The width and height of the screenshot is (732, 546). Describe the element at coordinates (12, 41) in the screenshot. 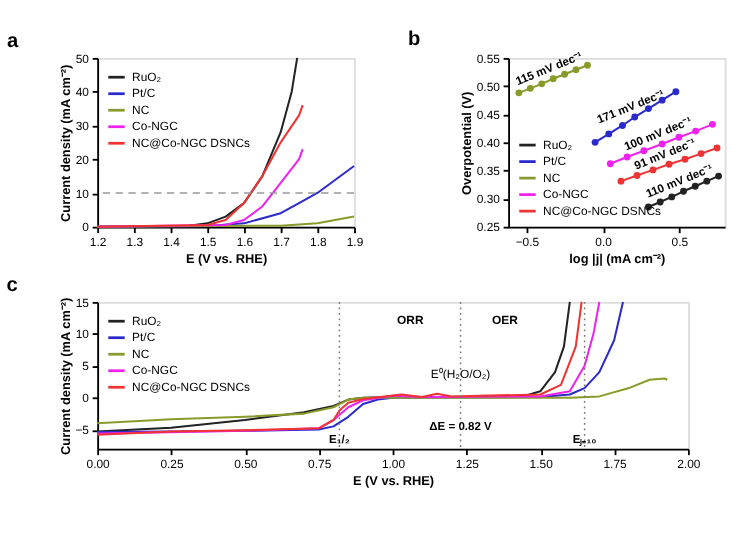

I see `chart-title: a` at that location.